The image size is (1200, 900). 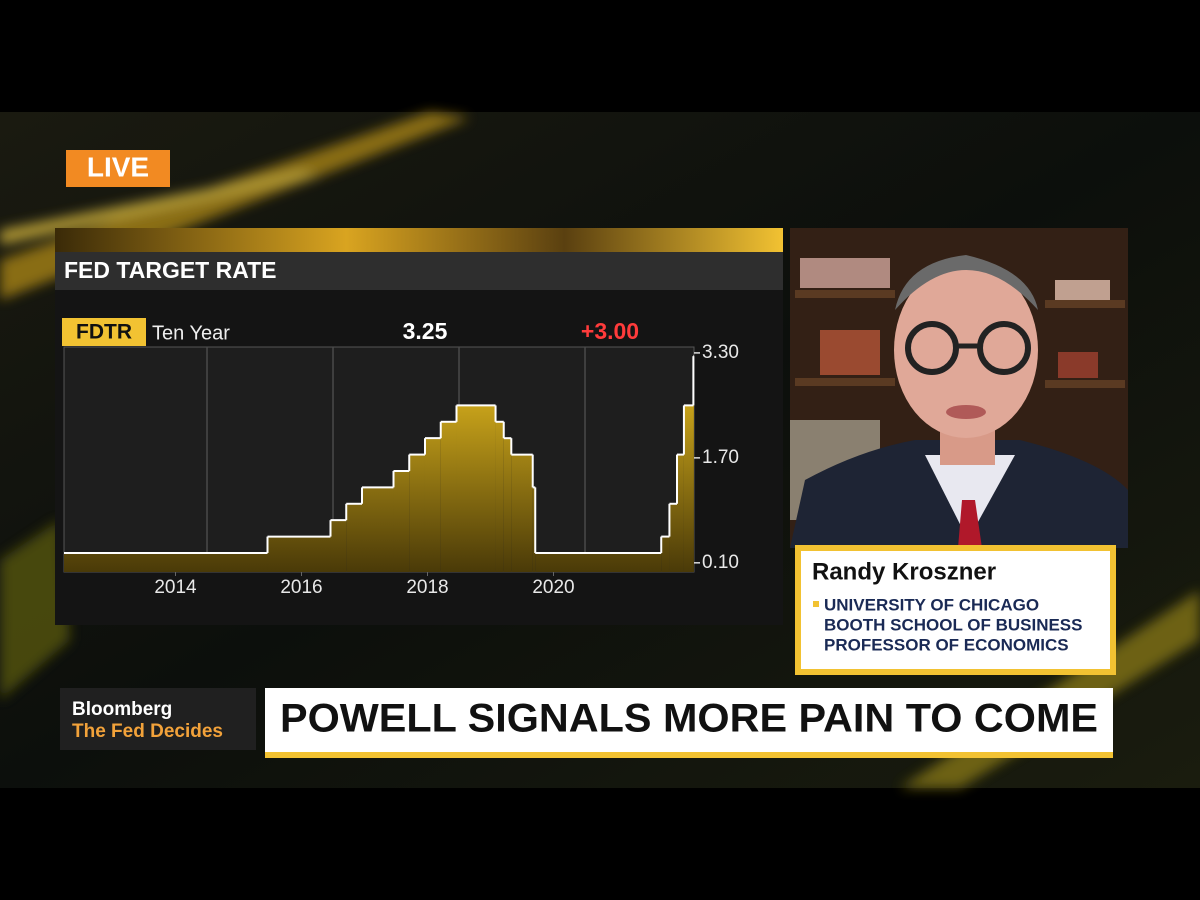 What do you see at coordinates (419, 240) in the screenshot?
I see `panel-stripe` at bounding box center [419, 240].